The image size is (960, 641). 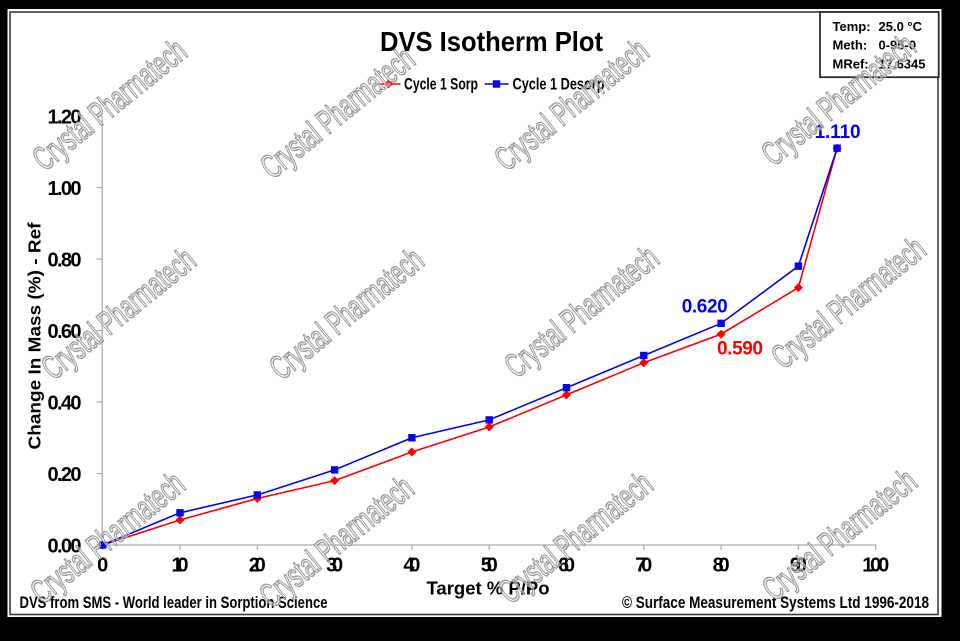 What do you see at coordinates (65, 546) in the screenshot?
I see `svg-text: 0.00` at bounding box center [65, 546].